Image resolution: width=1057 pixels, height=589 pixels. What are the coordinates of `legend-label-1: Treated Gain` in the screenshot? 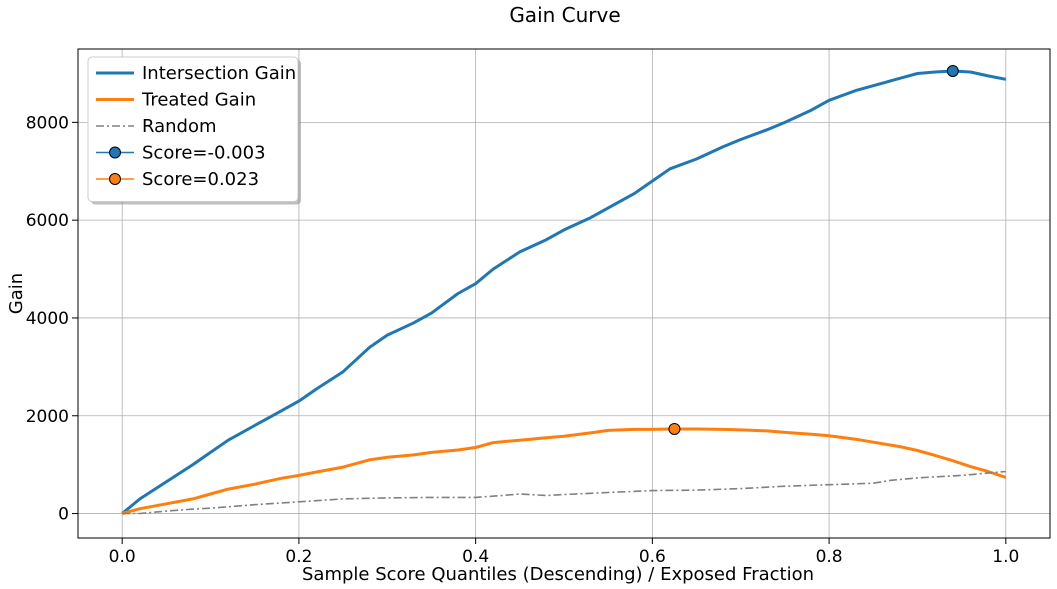 It's located at (198, 100).